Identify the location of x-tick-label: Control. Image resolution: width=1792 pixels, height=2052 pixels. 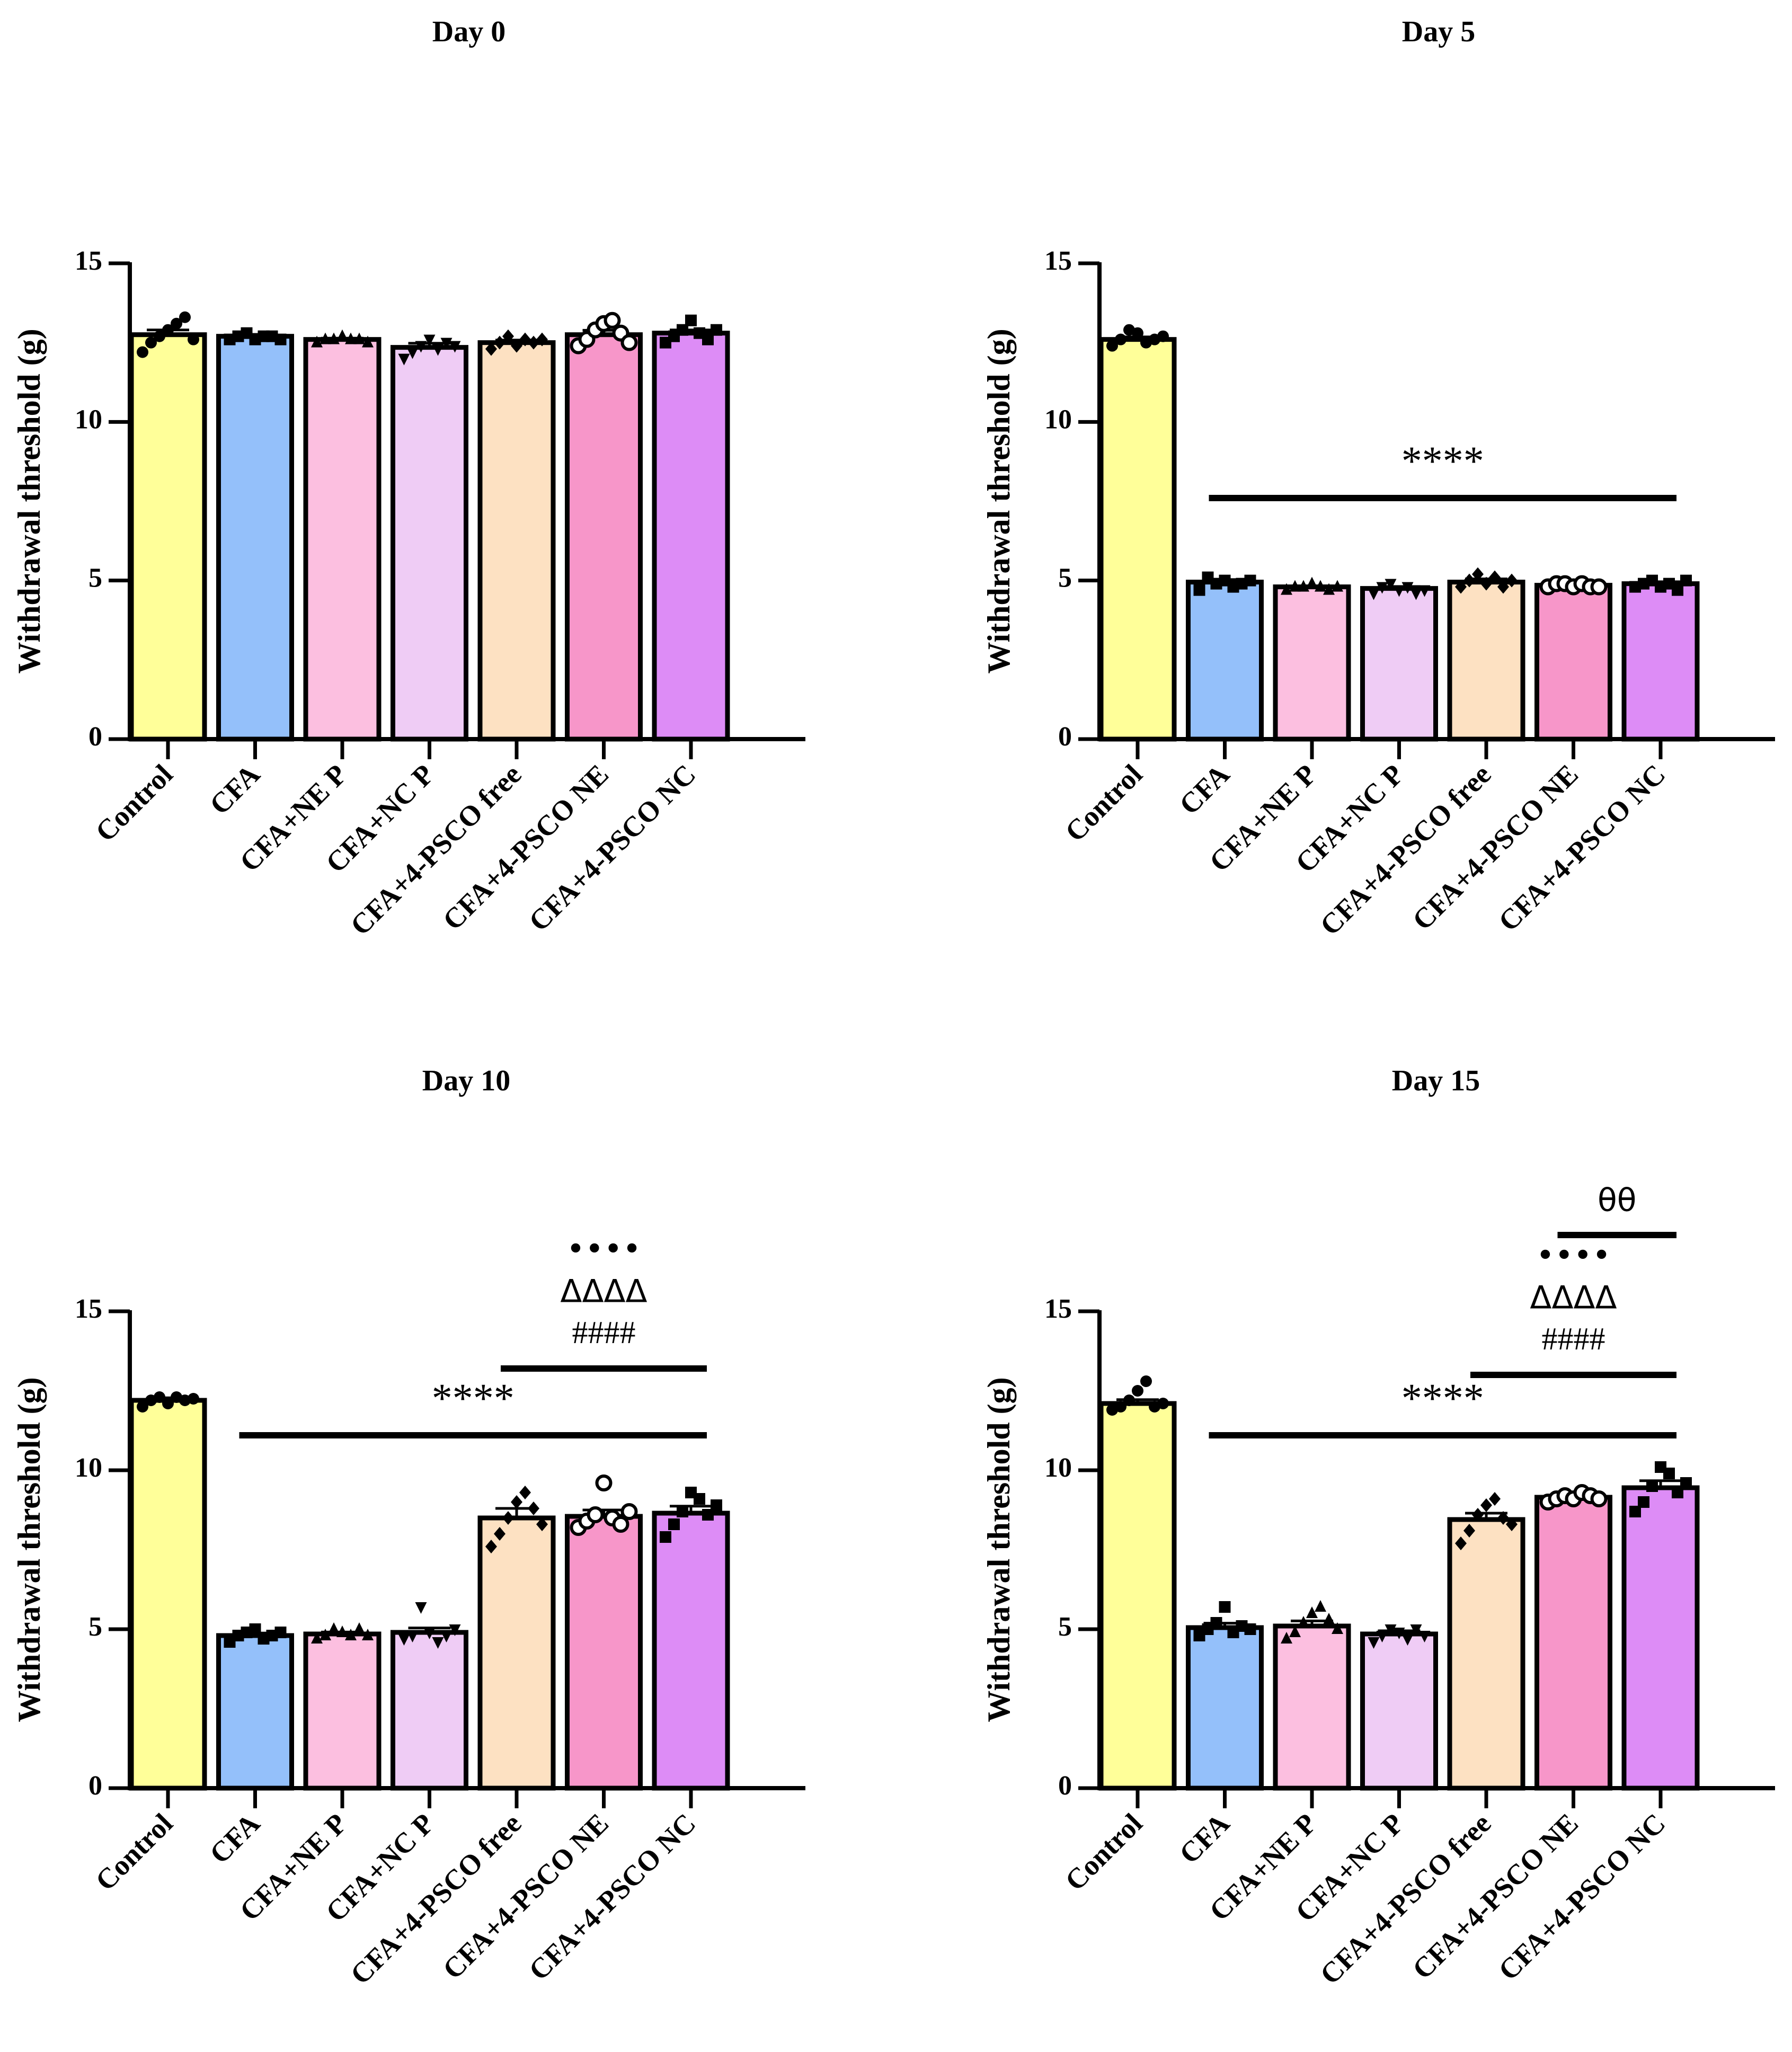
(1103, 1852).